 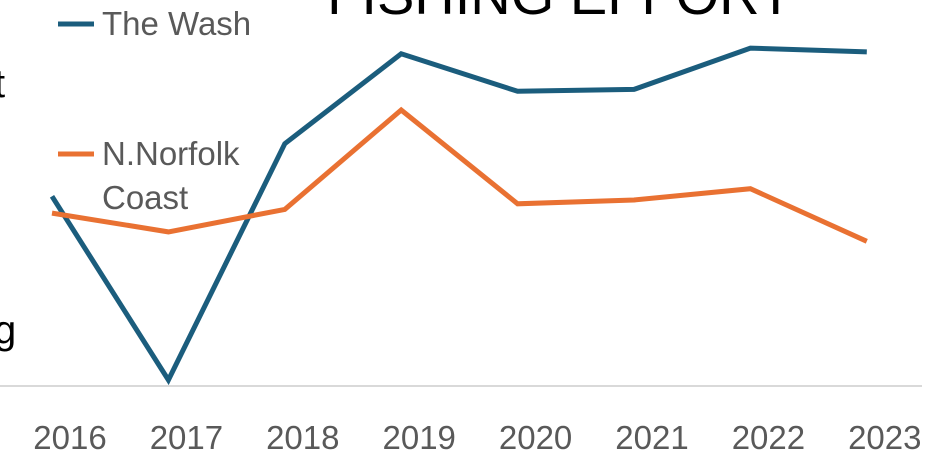 I want to click on x-tick-labels: 2016 2017 2018 2019 2020 2021 2022 2023, so click(x=477, y=437).